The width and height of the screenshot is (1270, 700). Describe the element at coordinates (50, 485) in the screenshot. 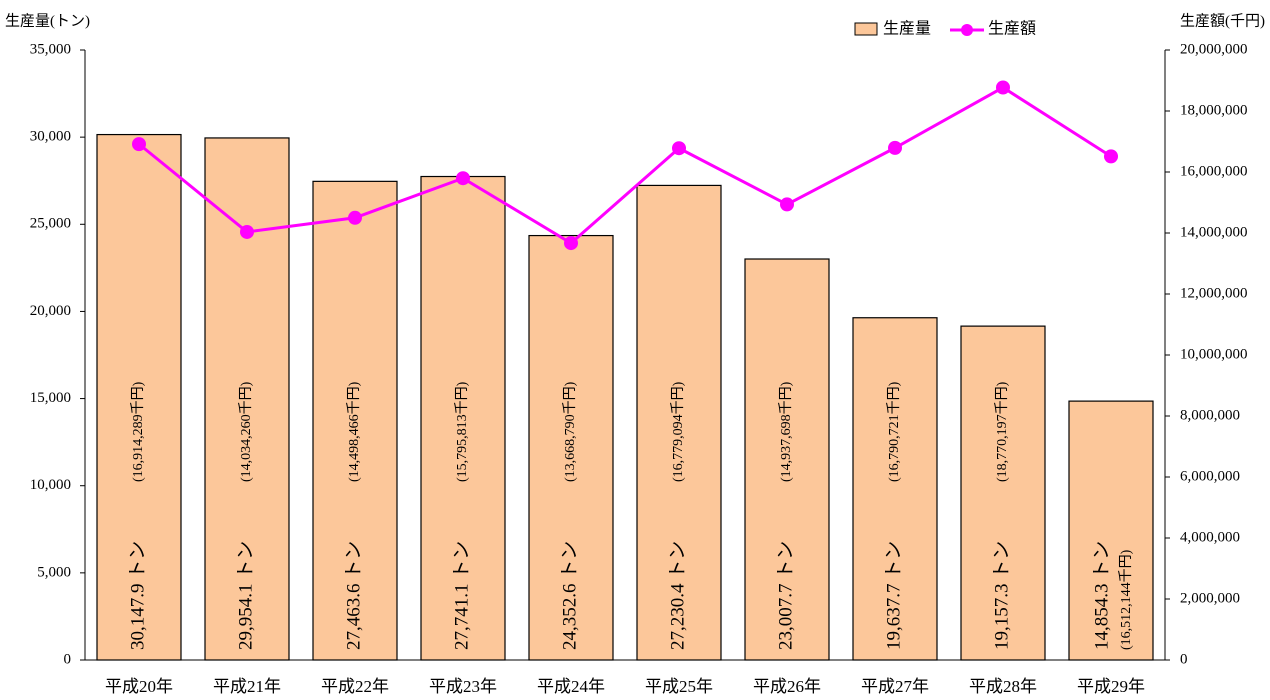

I see `y-tick-label: 10,000` at that location.